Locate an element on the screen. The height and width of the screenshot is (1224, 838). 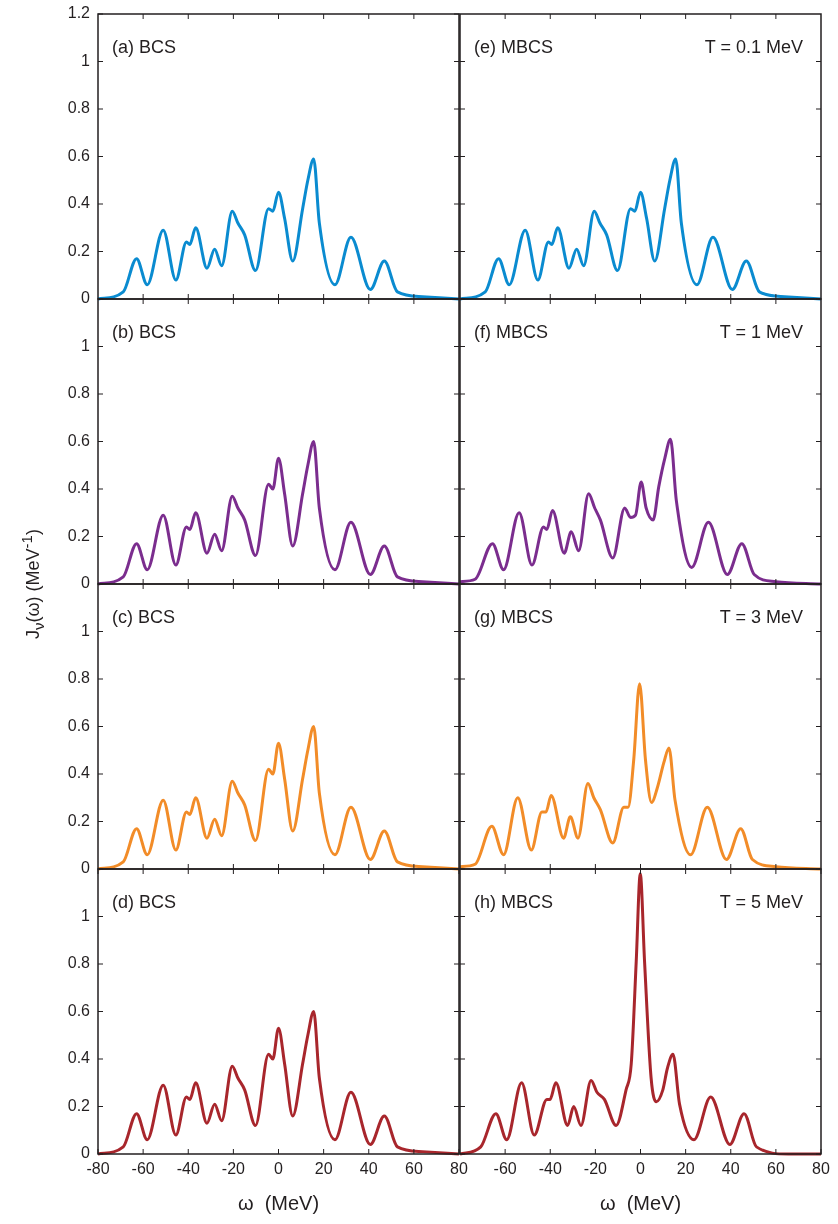
annotation: T = 0.1 MeV is located at coordinates (753, 46).